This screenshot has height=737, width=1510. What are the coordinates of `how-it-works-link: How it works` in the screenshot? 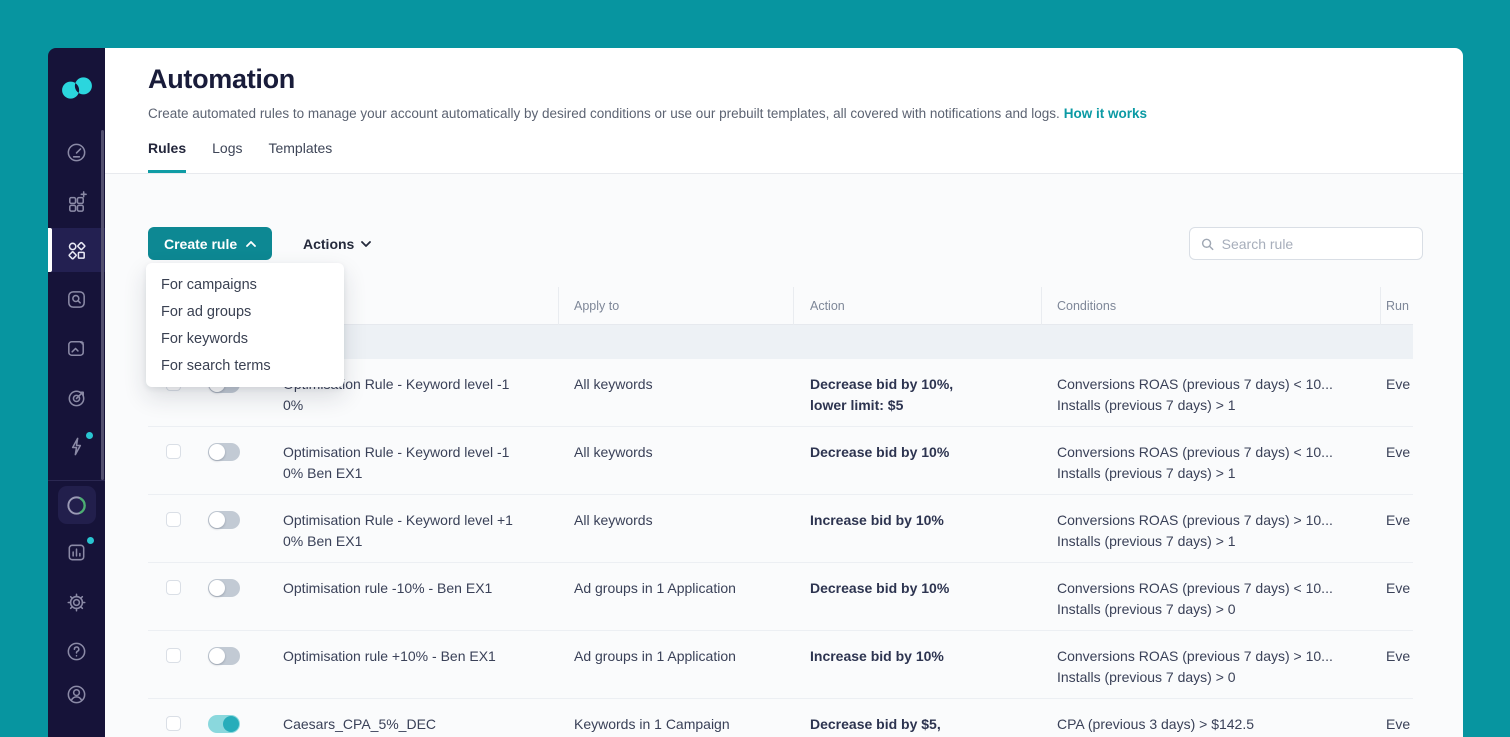 It's located at (1105, 113).